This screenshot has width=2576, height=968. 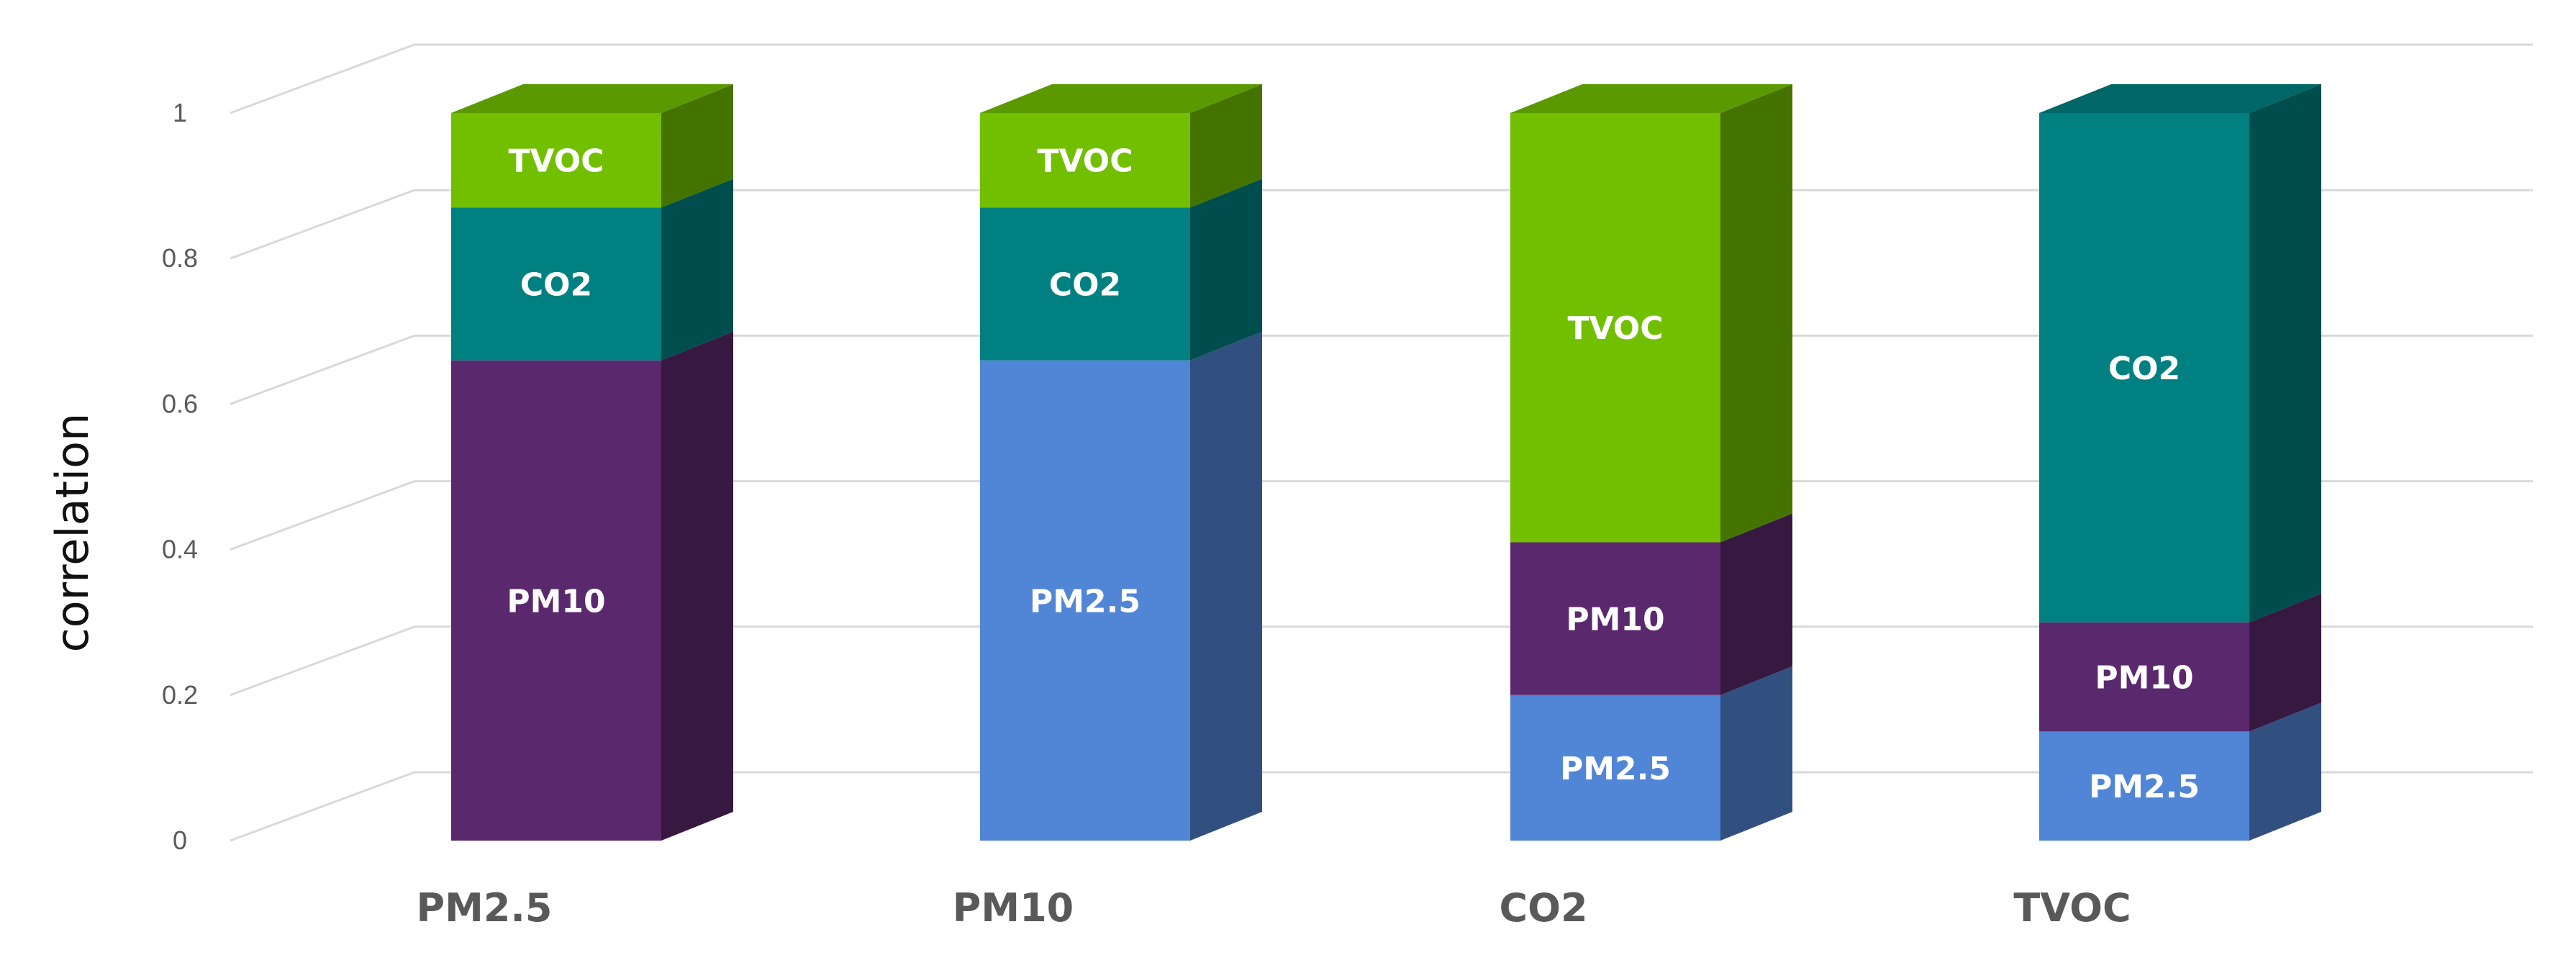 I want to click on bar-segment-label-3-1: PM10, so click(x=2144, y=678).